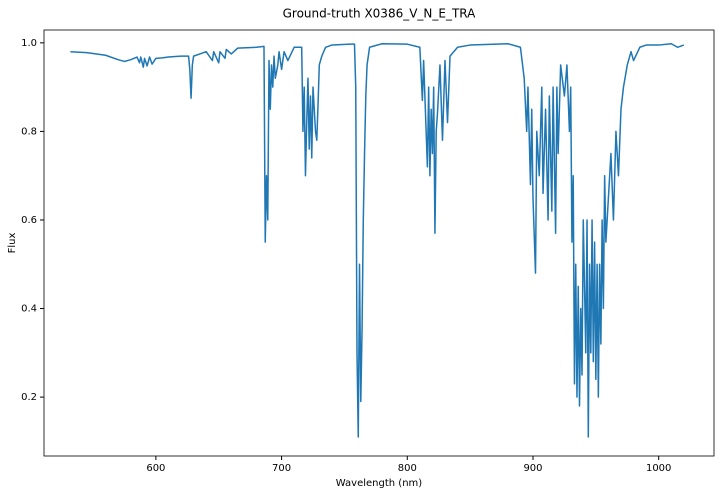 The width and height of the screenshot is (720, 500). I want to click on y-tick-label: 0.2, so click(29, 397).